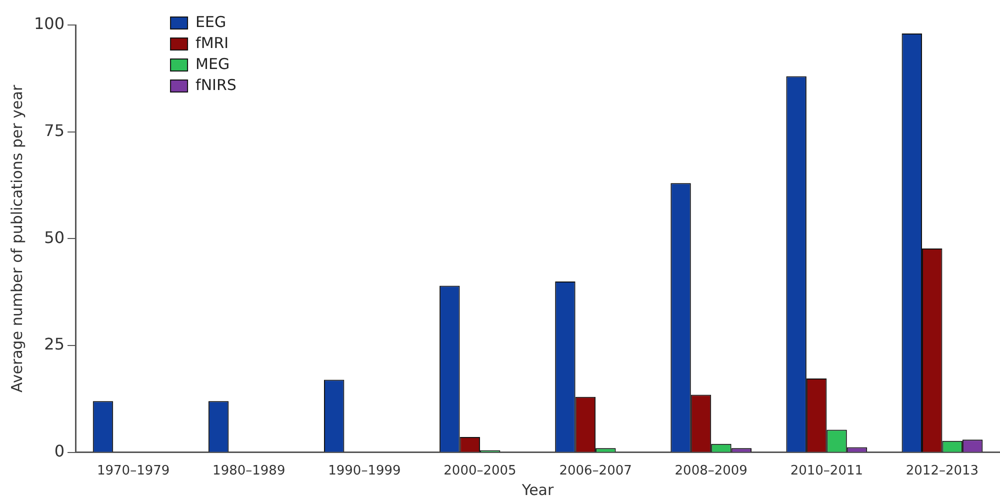  What do you see at coordinates (249, 471) in the screenshot?
I see `x-tick-label: 1980–1989` at bounding box center [249, 471].